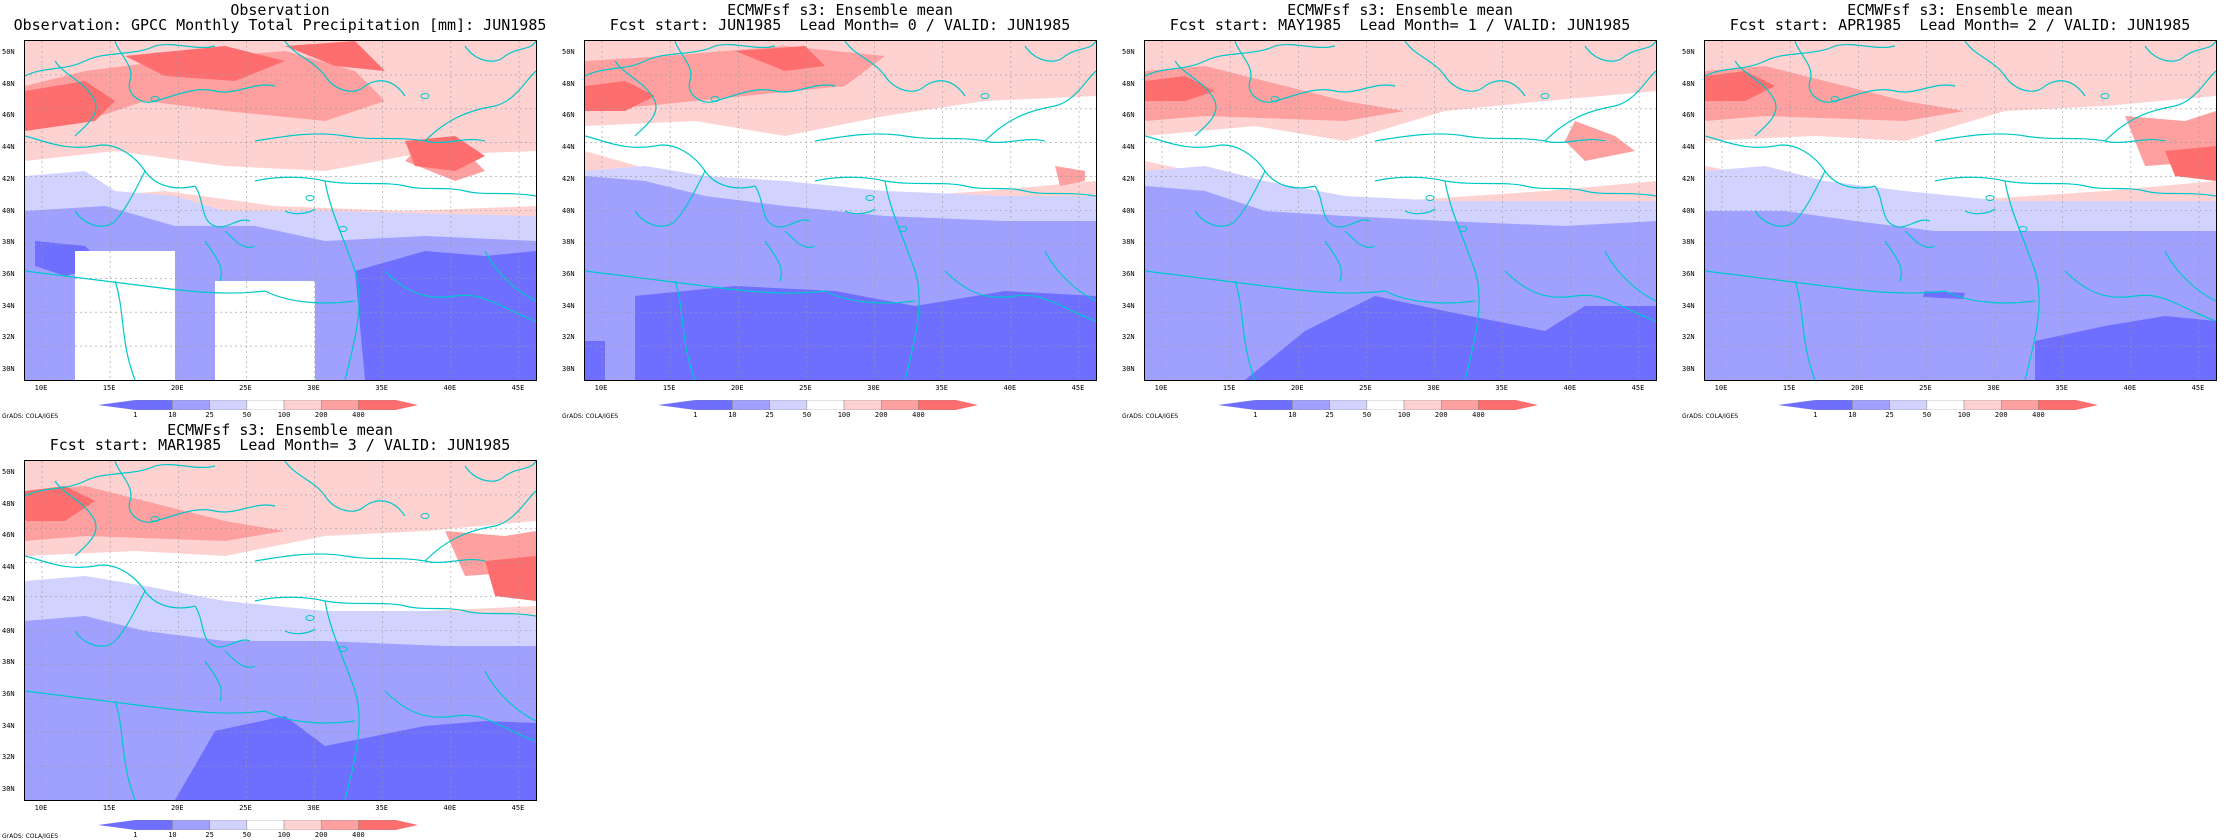 Image resolution: width=2240 pixels, height=840 pixels. What do you see at coordinates (41, 808) in the screenshot?
I see `lon-tick-label: 10E` at bounding box center [41, 808].